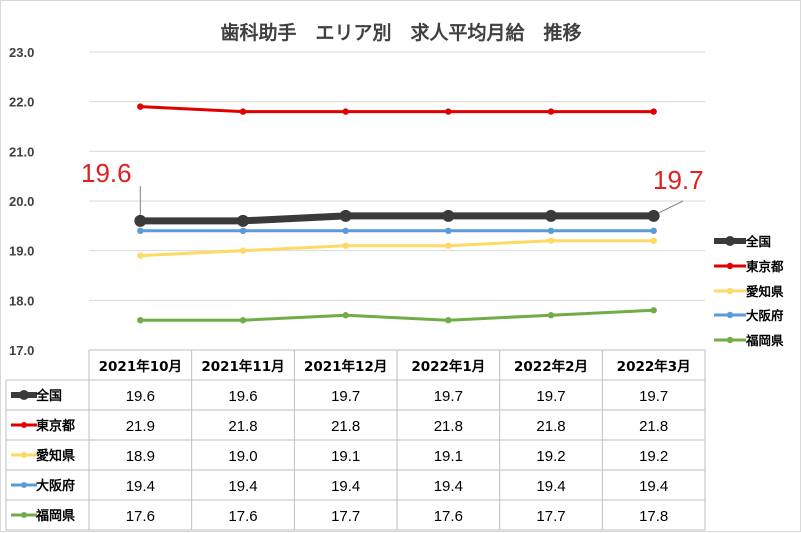  Describe the element at coordinates (21, 251) in the screenshot. I see `y-tick-label: 19.0` at that location.